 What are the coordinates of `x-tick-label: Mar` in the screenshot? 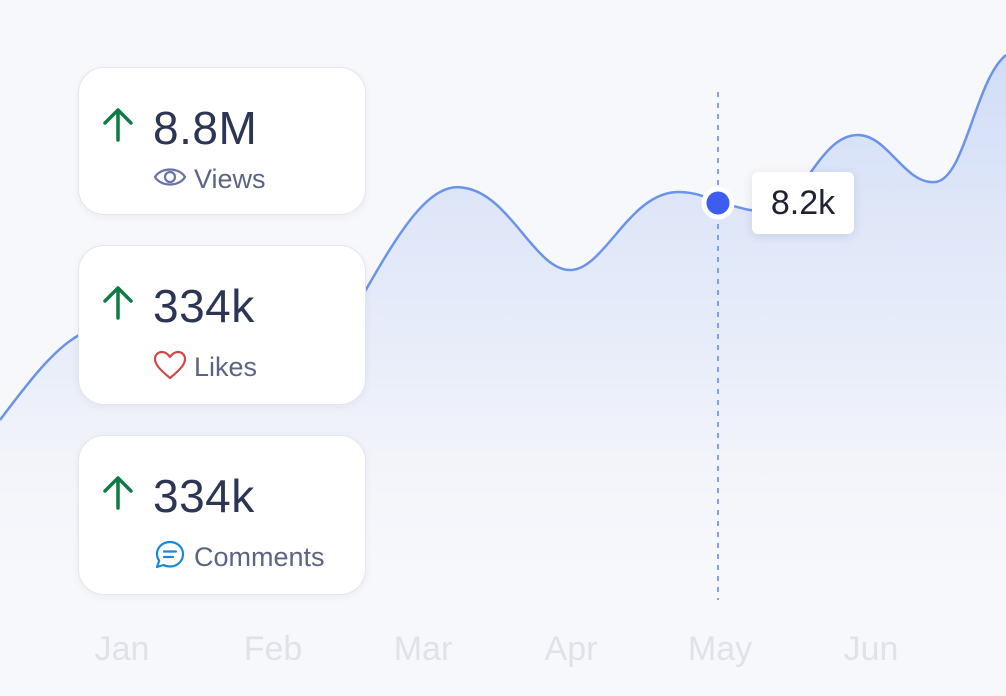 It's located at (423, 649).